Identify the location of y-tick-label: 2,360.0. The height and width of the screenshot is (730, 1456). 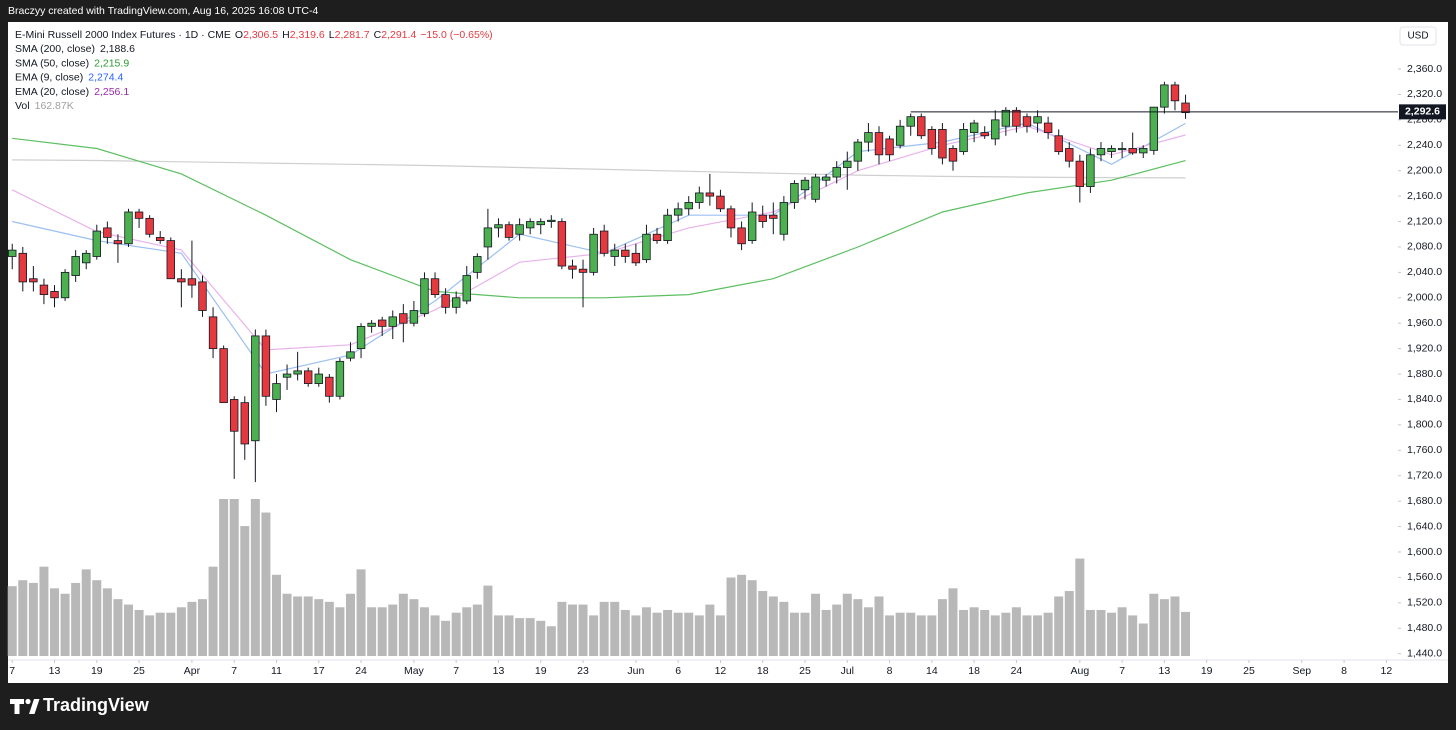
(1424, 69).